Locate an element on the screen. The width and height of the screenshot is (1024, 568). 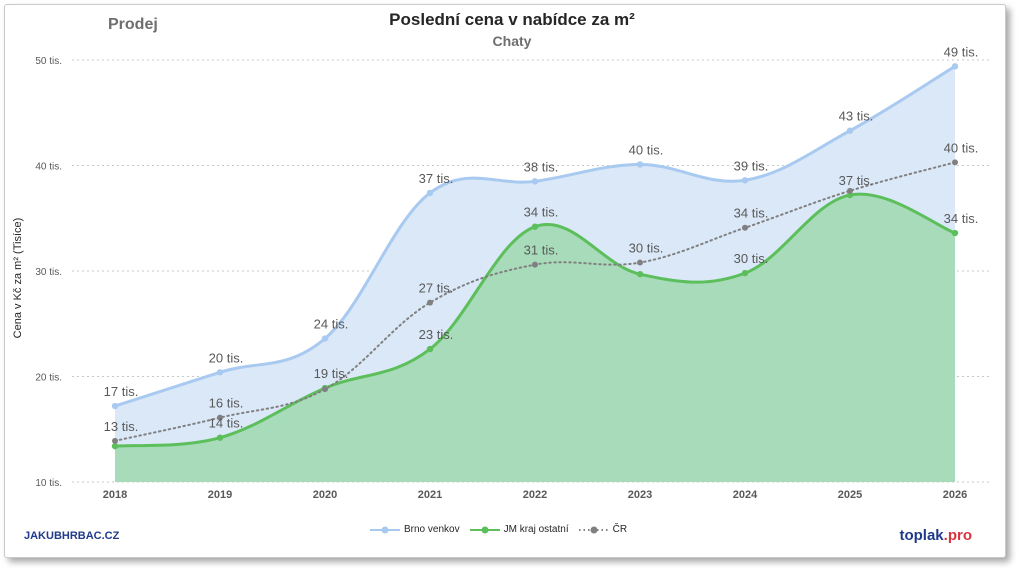
data-label-cr: 31 tis. is located at coordinates (541, 250).